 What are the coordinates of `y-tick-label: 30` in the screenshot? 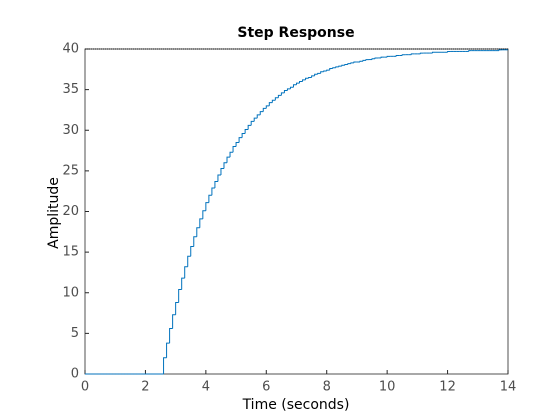 It's located at (70, 130).